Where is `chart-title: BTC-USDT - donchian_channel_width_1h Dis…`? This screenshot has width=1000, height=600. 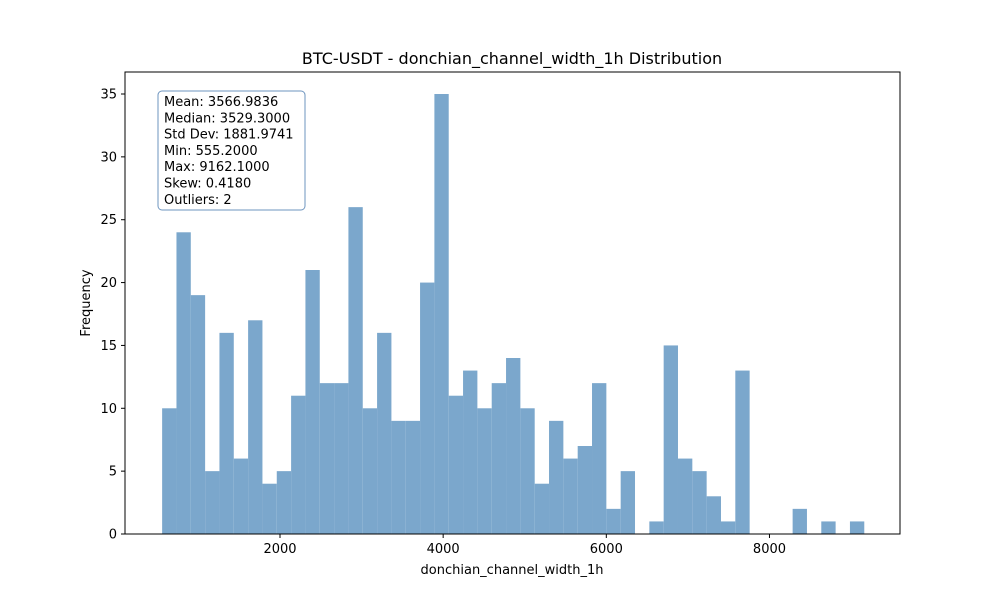 chart-title: BTC-USDT - donchian_channel_width_1h Dis… is located at coordinates (512, 59).